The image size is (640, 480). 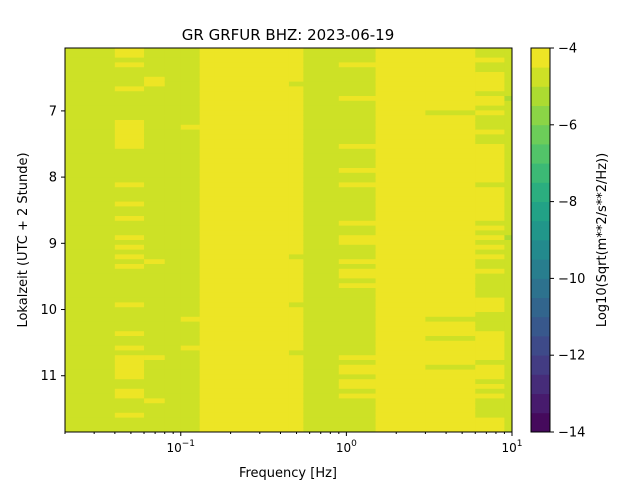 I want to click on colorbar-tick-label: −6, so click(x=567, y=125).